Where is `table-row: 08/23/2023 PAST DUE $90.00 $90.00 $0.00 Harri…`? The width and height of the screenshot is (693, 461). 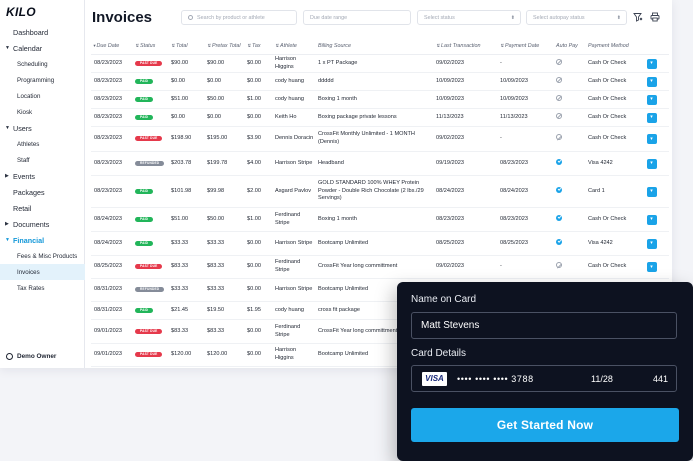
table-row: 08/23/2023 PAST DUE $90.00 $90.00 $0.00 Harri… is located at coordinates (380, 64).